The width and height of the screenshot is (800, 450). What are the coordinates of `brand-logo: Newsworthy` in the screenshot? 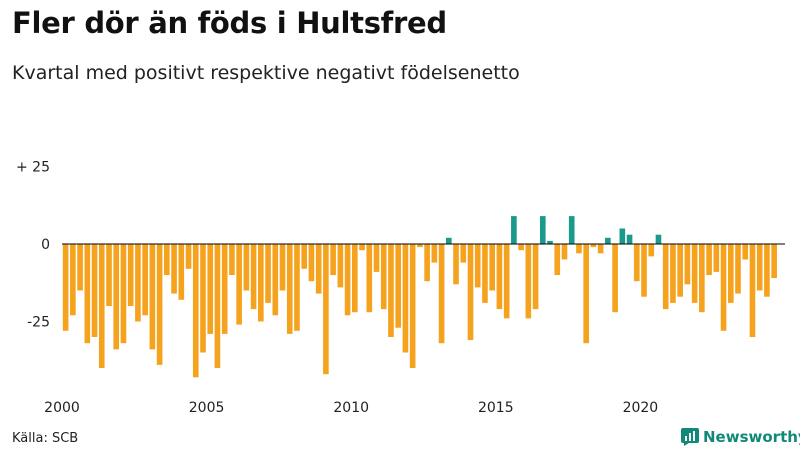 It's located at (740, 437).